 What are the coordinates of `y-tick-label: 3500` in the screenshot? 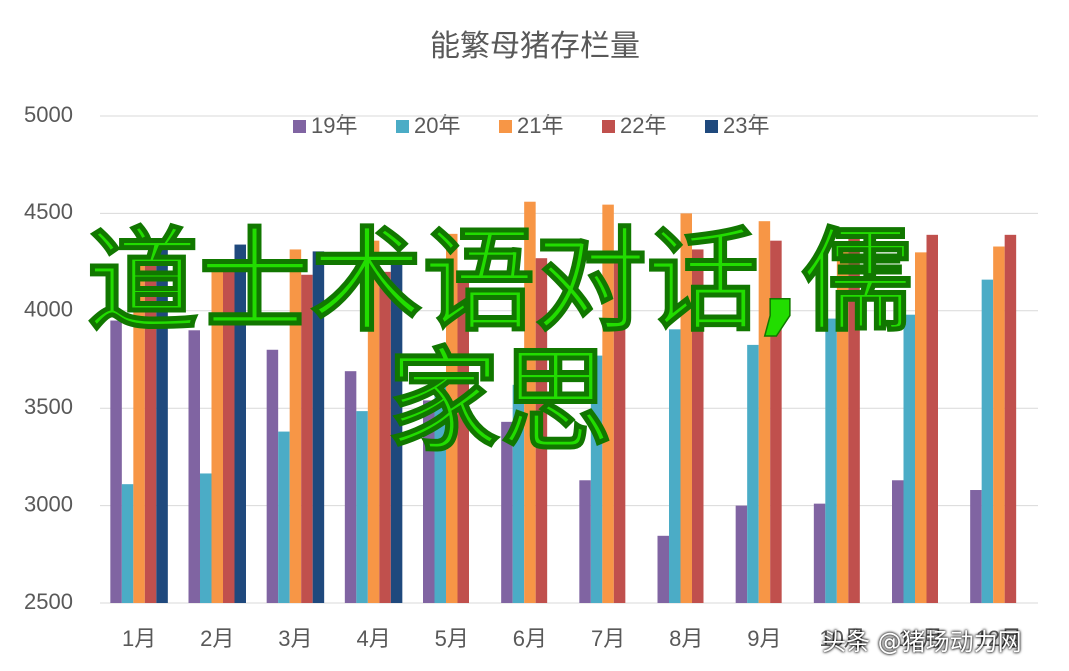 It's located at (48, 406).